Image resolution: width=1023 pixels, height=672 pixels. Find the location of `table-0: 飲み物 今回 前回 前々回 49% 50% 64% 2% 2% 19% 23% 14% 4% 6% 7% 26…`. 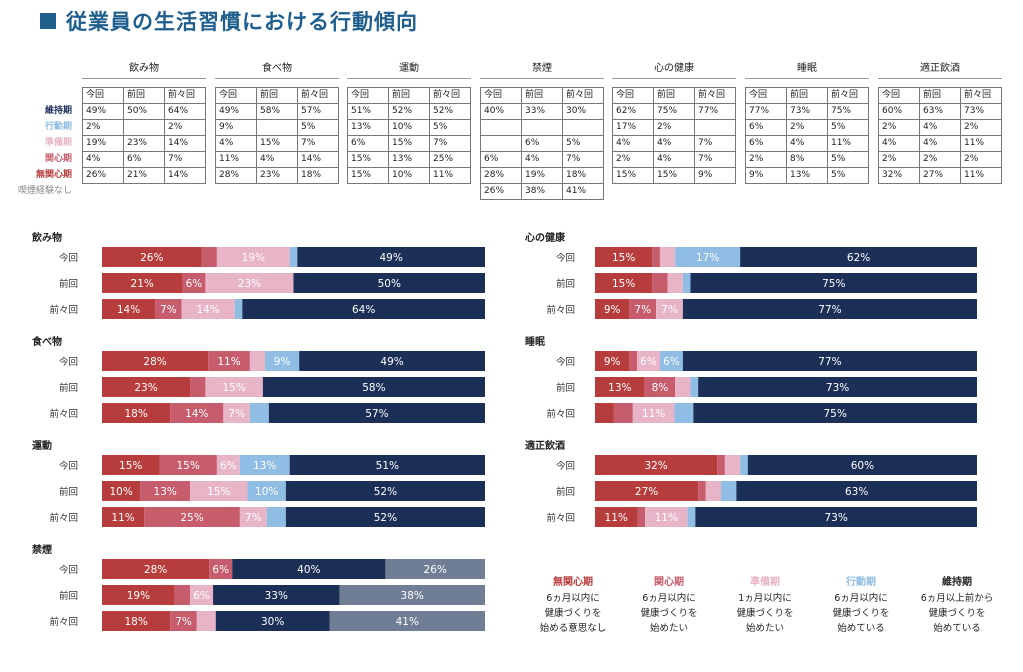

table-0: 飲み物 今回 前回 前々回 49% 50% 64% 2% 2% 19% 23% 14% 4% 6% 7% 26… is located at coordinates (144, 122).